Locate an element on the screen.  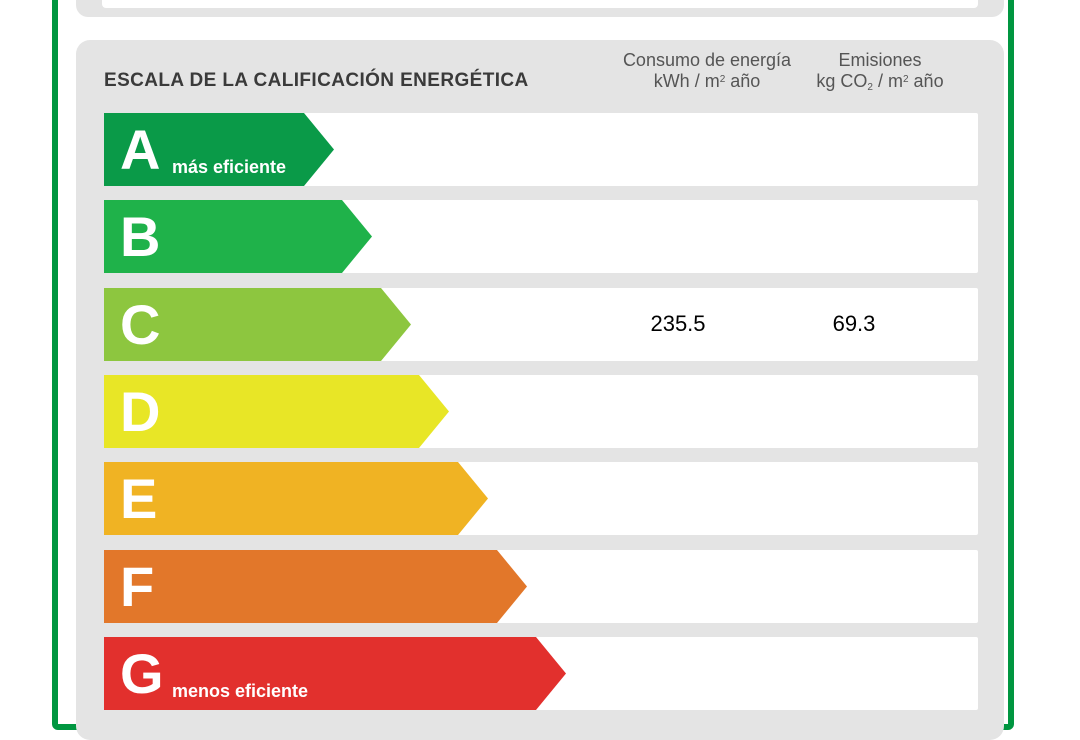
top-section is located at coordinates (540, 8).